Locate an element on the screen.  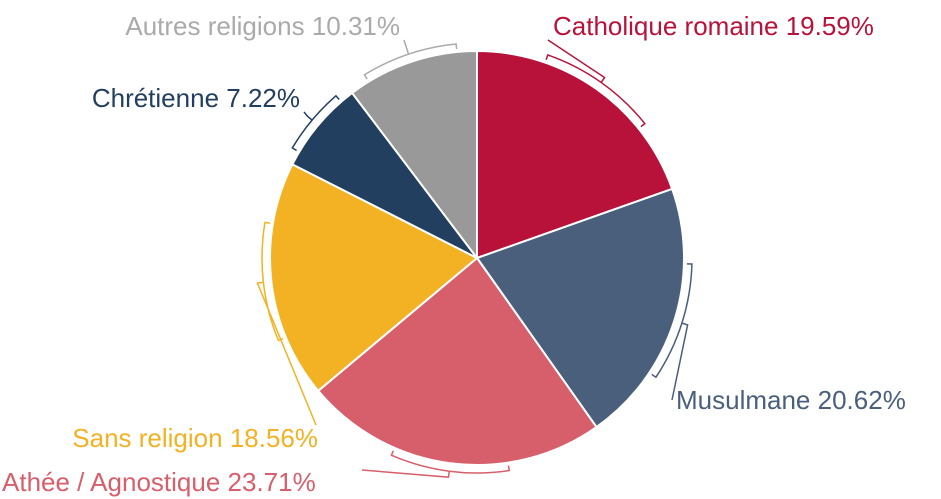
slice-label: Musulmane 20.62% is located at coordinates (791, 400).